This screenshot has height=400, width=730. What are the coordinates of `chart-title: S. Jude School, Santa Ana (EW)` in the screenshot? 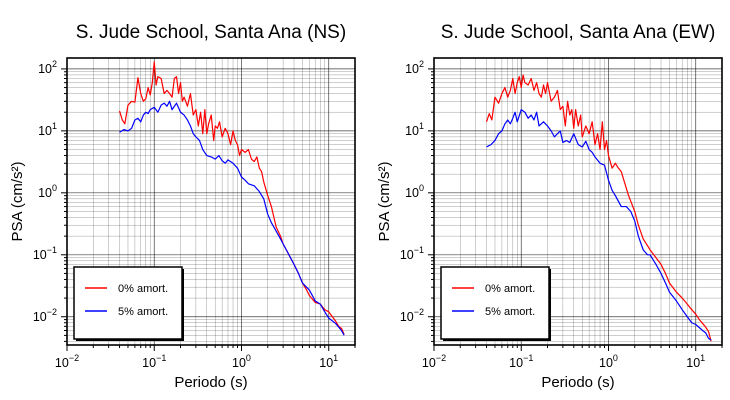 It's located at (578, 32).